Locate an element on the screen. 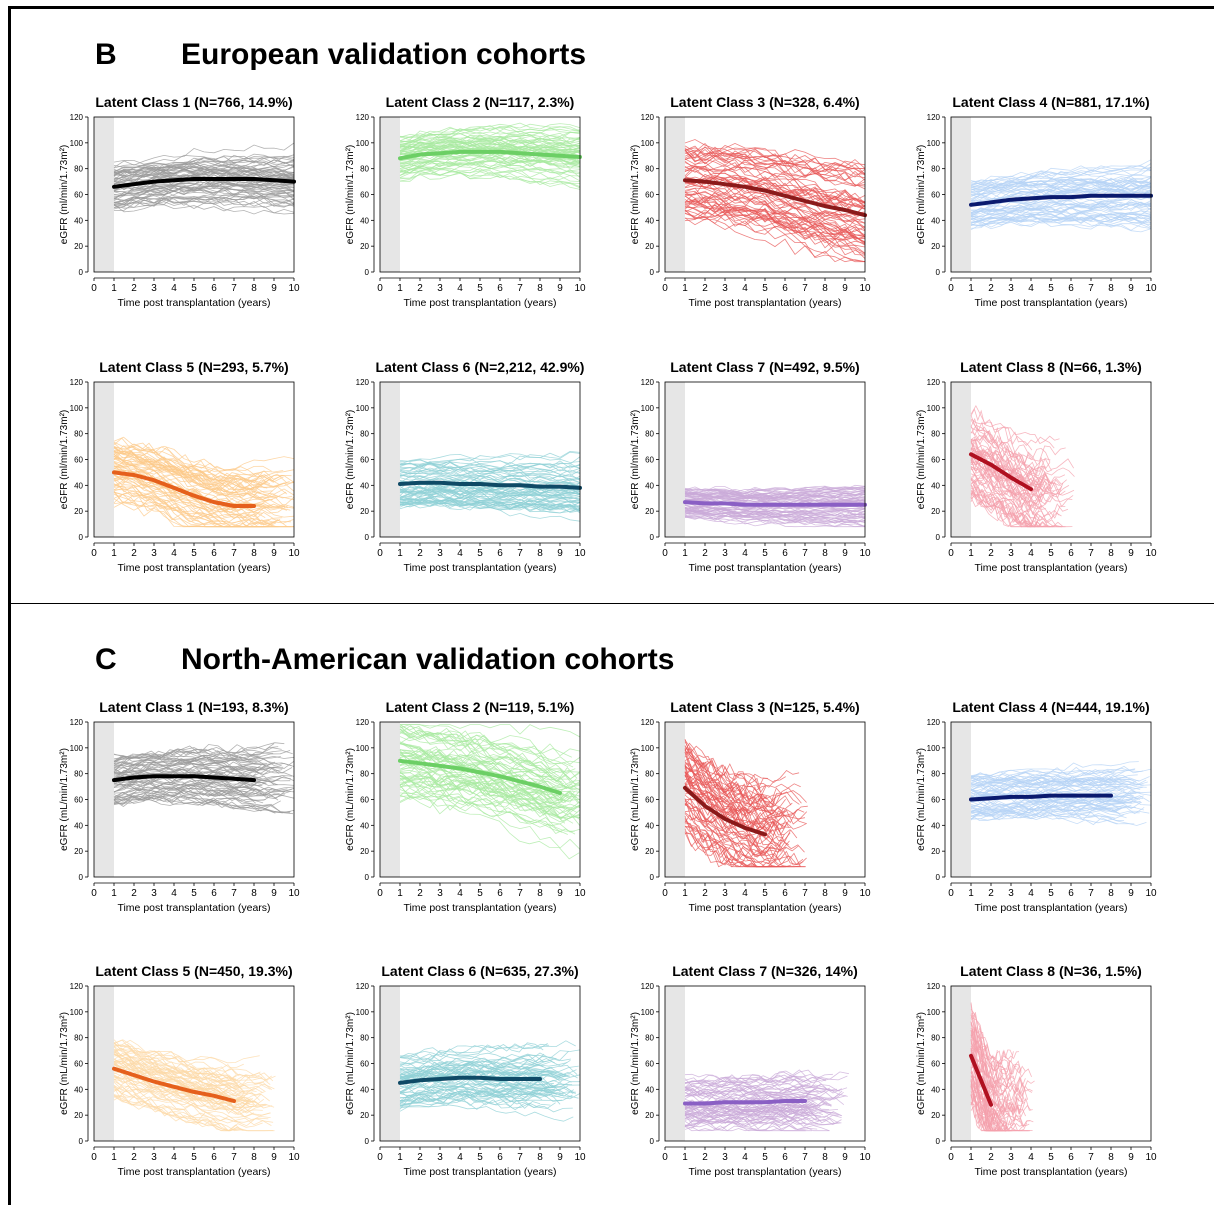 This screenshot has width=1214, height=1205. x-tick-label: 1 is located at coordinates (685, 288).